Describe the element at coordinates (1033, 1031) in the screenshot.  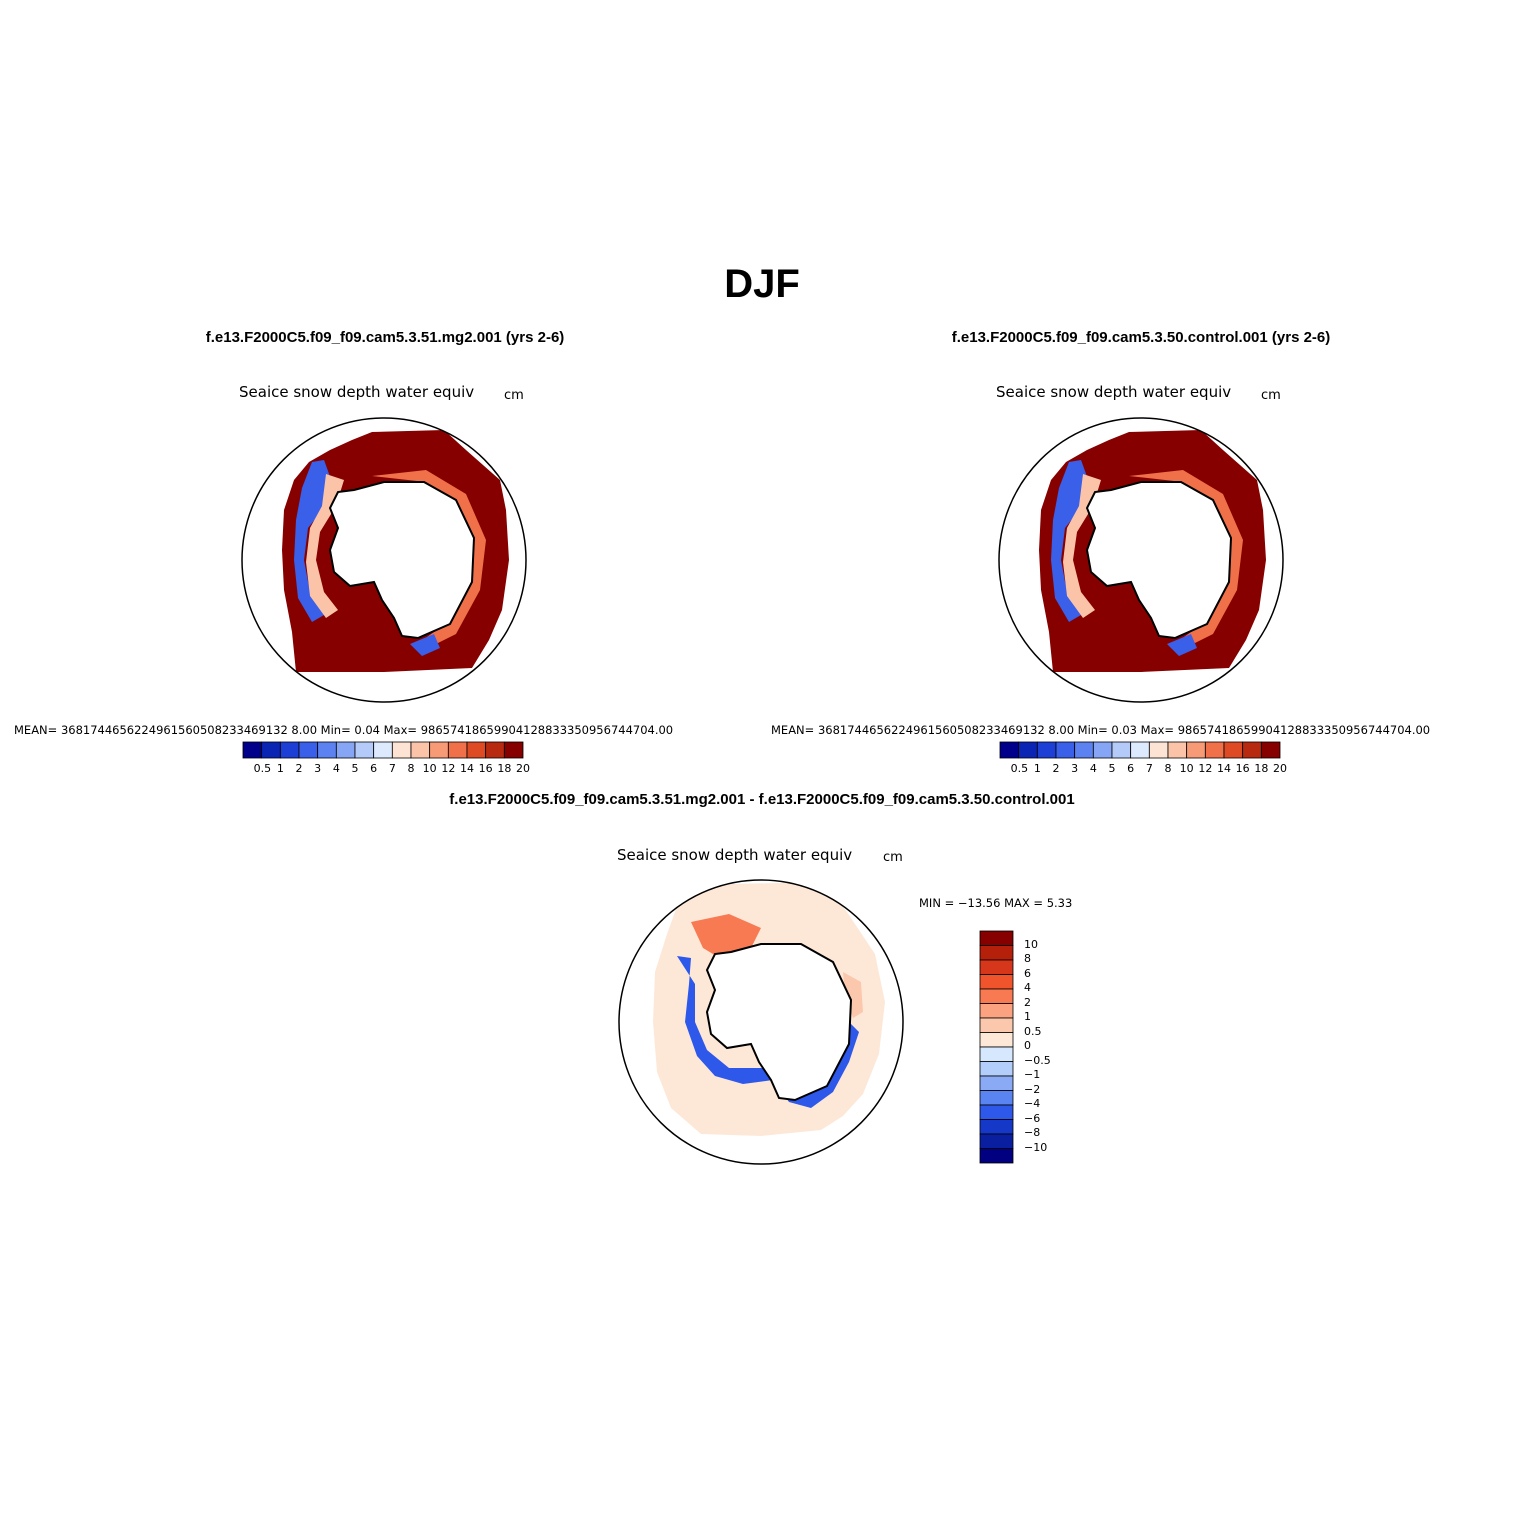
I see `diff-colorbar-tick-label: 0.5` at that location.